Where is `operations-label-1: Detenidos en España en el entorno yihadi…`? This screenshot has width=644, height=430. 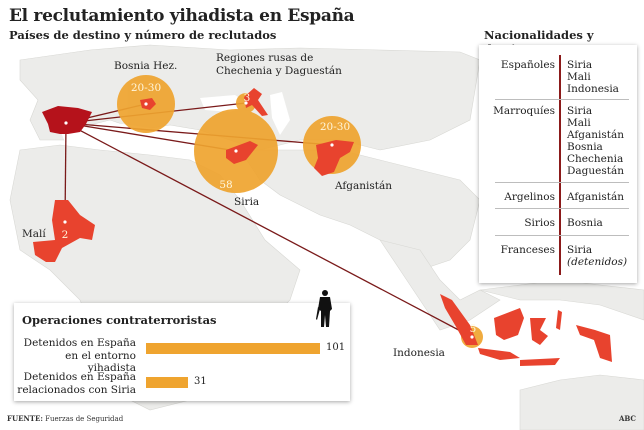
operations-label-1: Detenidos en España en el entorno yihadi… is located at coordinates (75, 356).